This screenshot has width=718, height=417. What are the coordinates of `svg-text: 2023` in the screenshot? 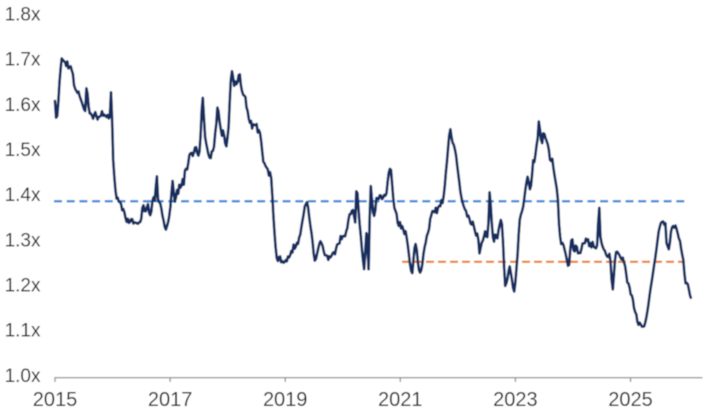 It's located at (515, 400).